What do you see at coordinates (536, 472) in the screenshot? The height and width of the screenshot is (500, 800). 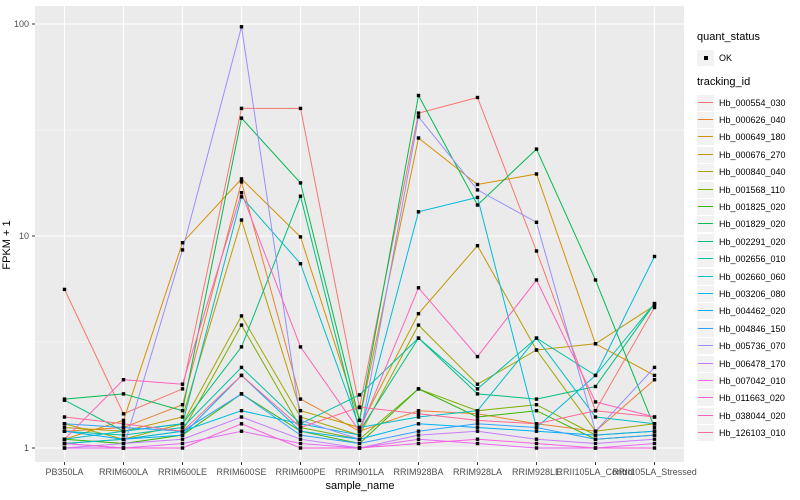 I see `x-tick-label: RRIM928LE` at bounding box center [536, 472].